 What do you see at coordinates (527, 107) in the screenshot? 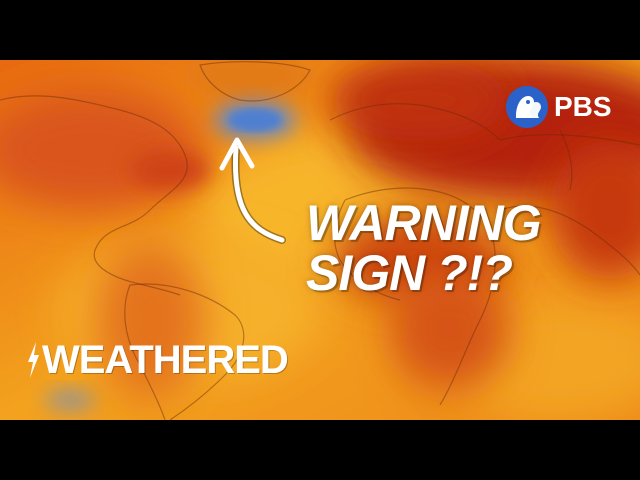
I see `pbs-heads-icon` at bounding box center [527, 107].